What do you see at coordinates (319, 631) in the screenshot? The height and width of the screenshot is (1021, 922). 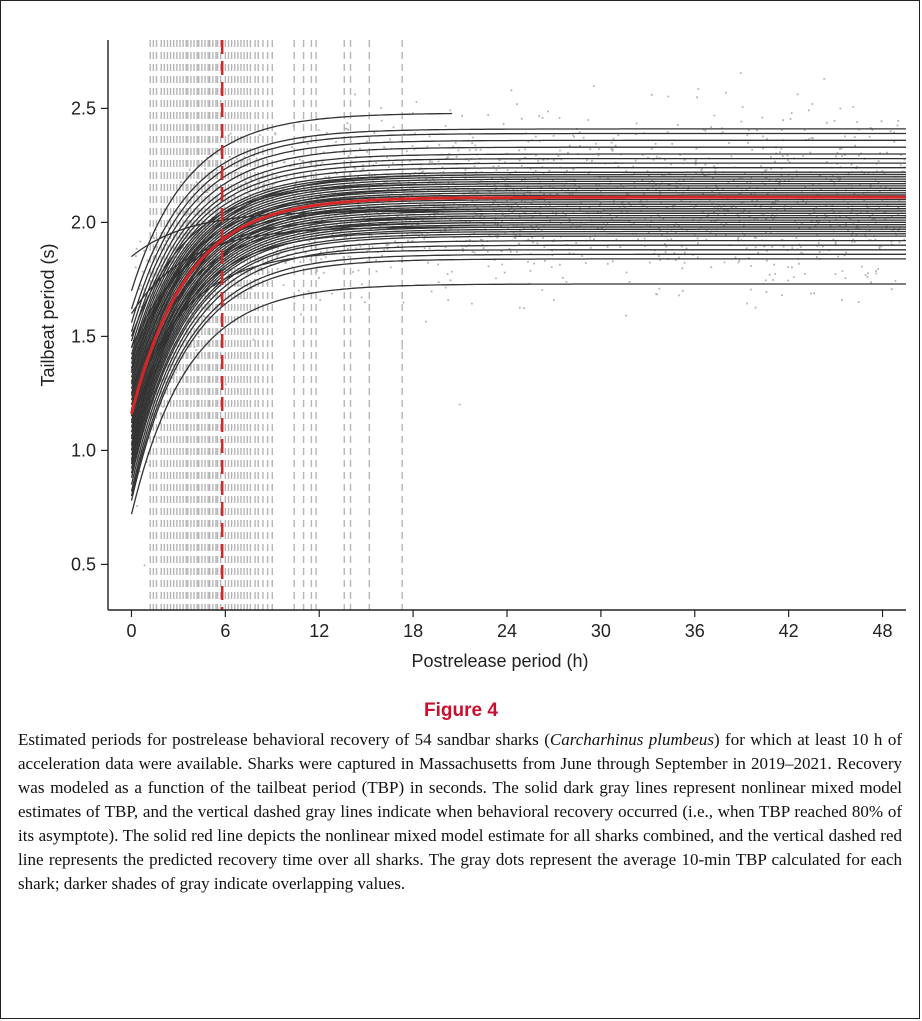 I see `x-tick-label: 12` at bounding box center [319, 631].